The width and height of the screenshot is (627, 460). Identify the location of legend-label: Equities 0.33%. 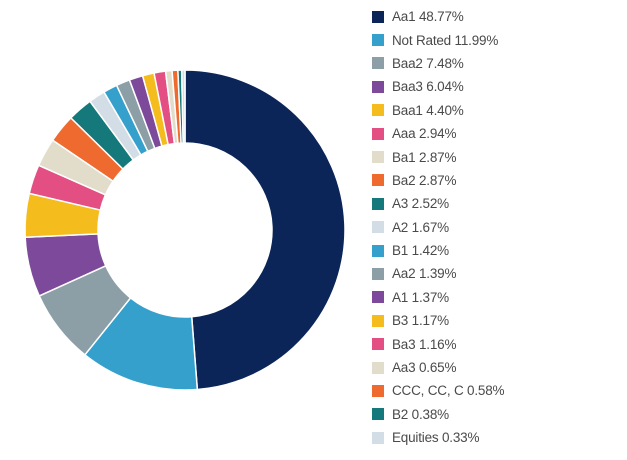
(436, 438).